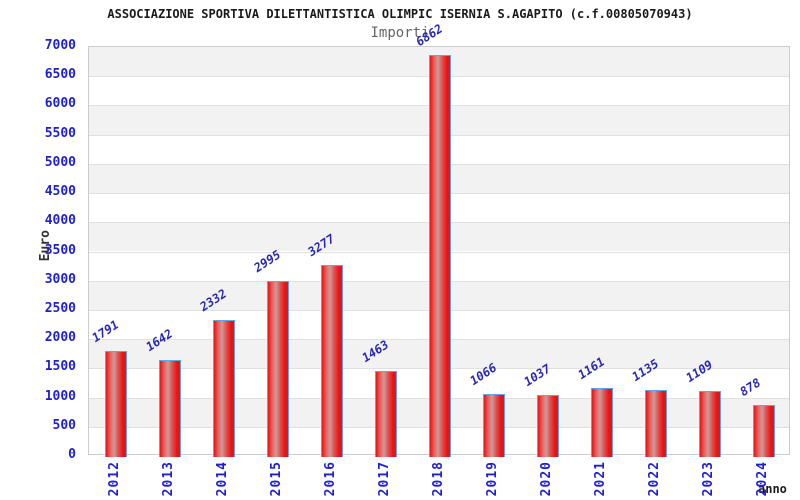 The height and width of the screenshot is (500, 800). What do you see at coordinates (772, 489) in the screenshot?
I see `x-axis-label: anno` at bounding box center [772, 489].